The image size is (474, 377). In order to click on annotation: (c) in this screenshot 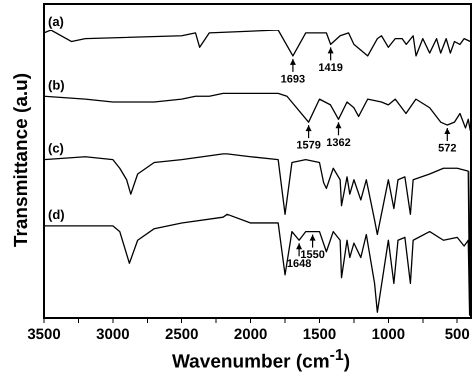, I will do `click(56, 148)`.